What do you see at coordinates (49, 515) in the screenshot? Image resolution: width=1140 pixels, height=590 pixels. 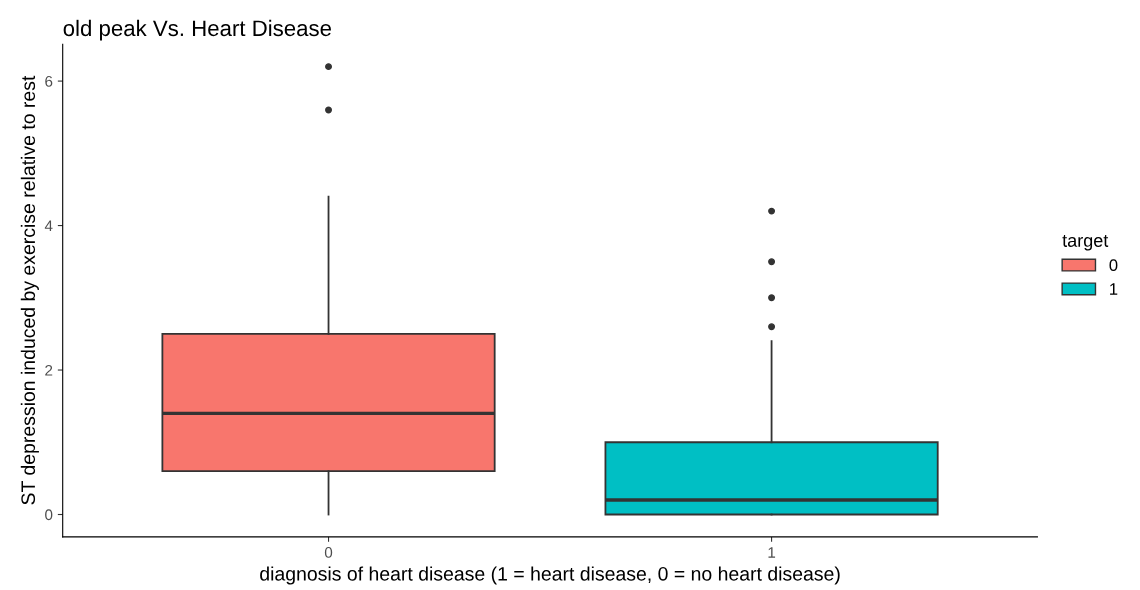 I see `y-tick-label: 0` at bounding box center [49, 515].